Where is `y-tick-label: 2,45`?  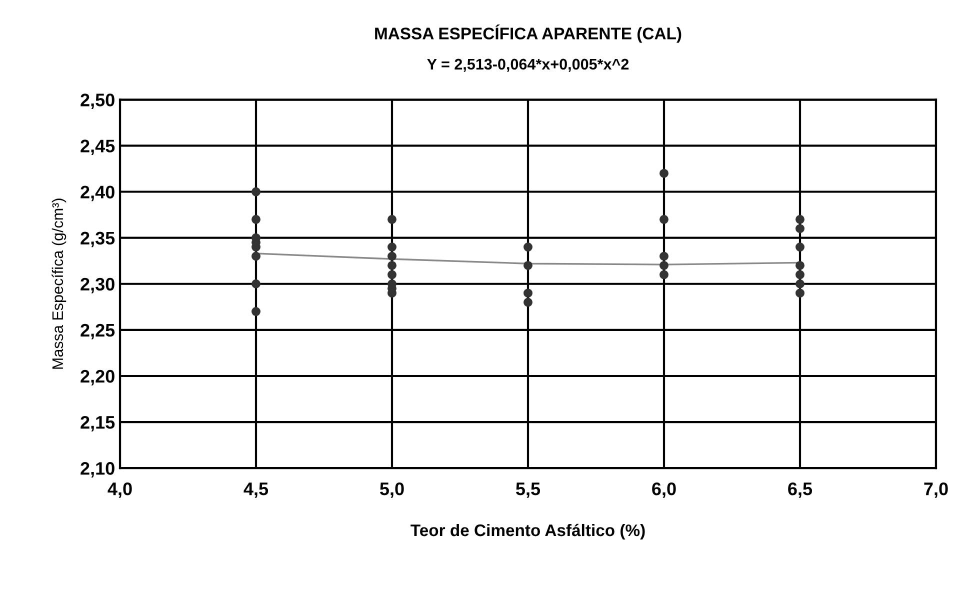 y-tick-label: 2,45 is located at coordinates (97, 148).